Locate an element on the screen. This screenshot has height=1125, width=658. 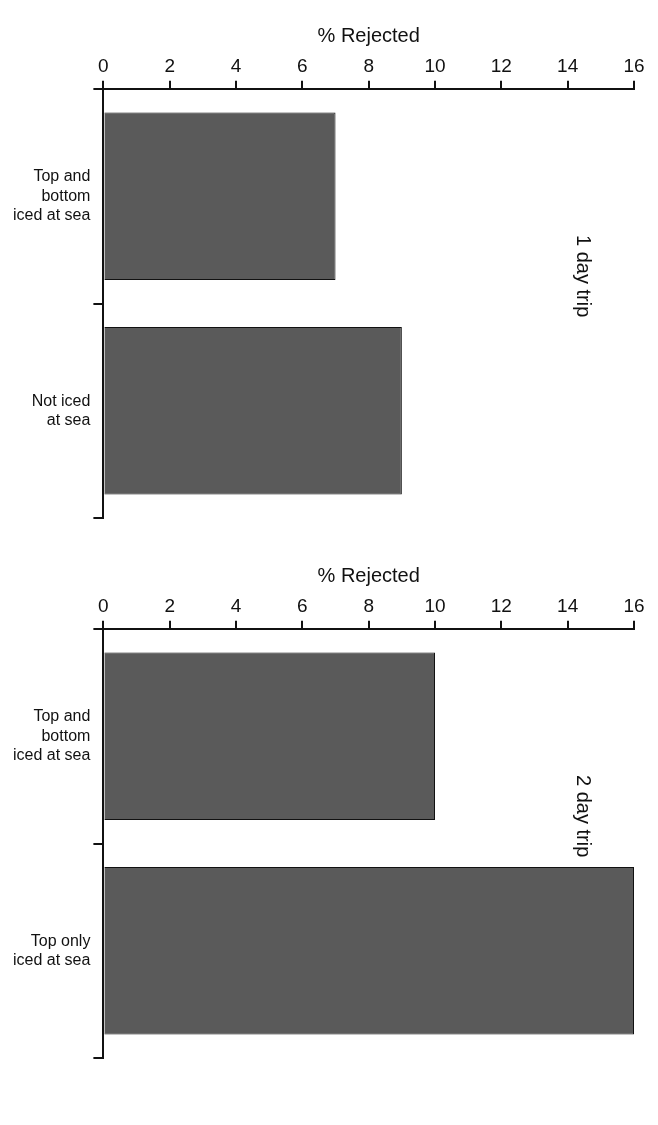
text: 1 day trip is located at coordinates (583, 276).